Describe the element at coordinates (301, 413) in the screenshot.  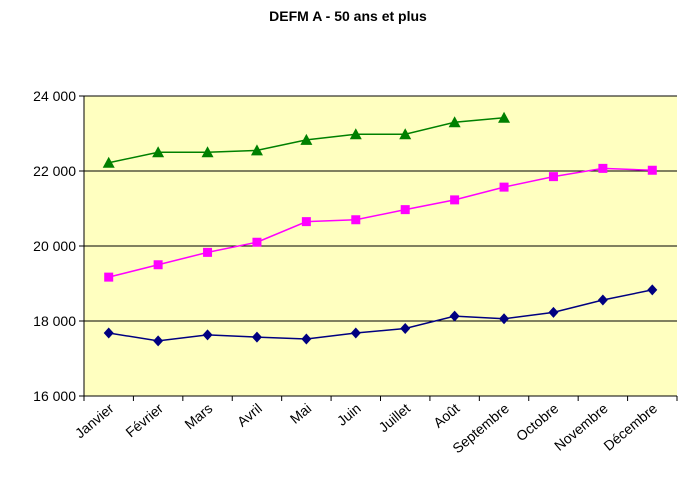
I see `x-tick-label: Mai` at that location.